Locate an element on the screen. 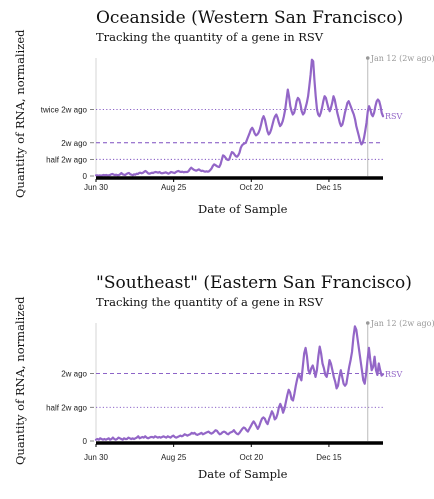 Image resolution: width=434 pixels, height=499 pixels. chart-title: "Southeast" (Eastern San Francisco) is located at coordinates (254, 283).